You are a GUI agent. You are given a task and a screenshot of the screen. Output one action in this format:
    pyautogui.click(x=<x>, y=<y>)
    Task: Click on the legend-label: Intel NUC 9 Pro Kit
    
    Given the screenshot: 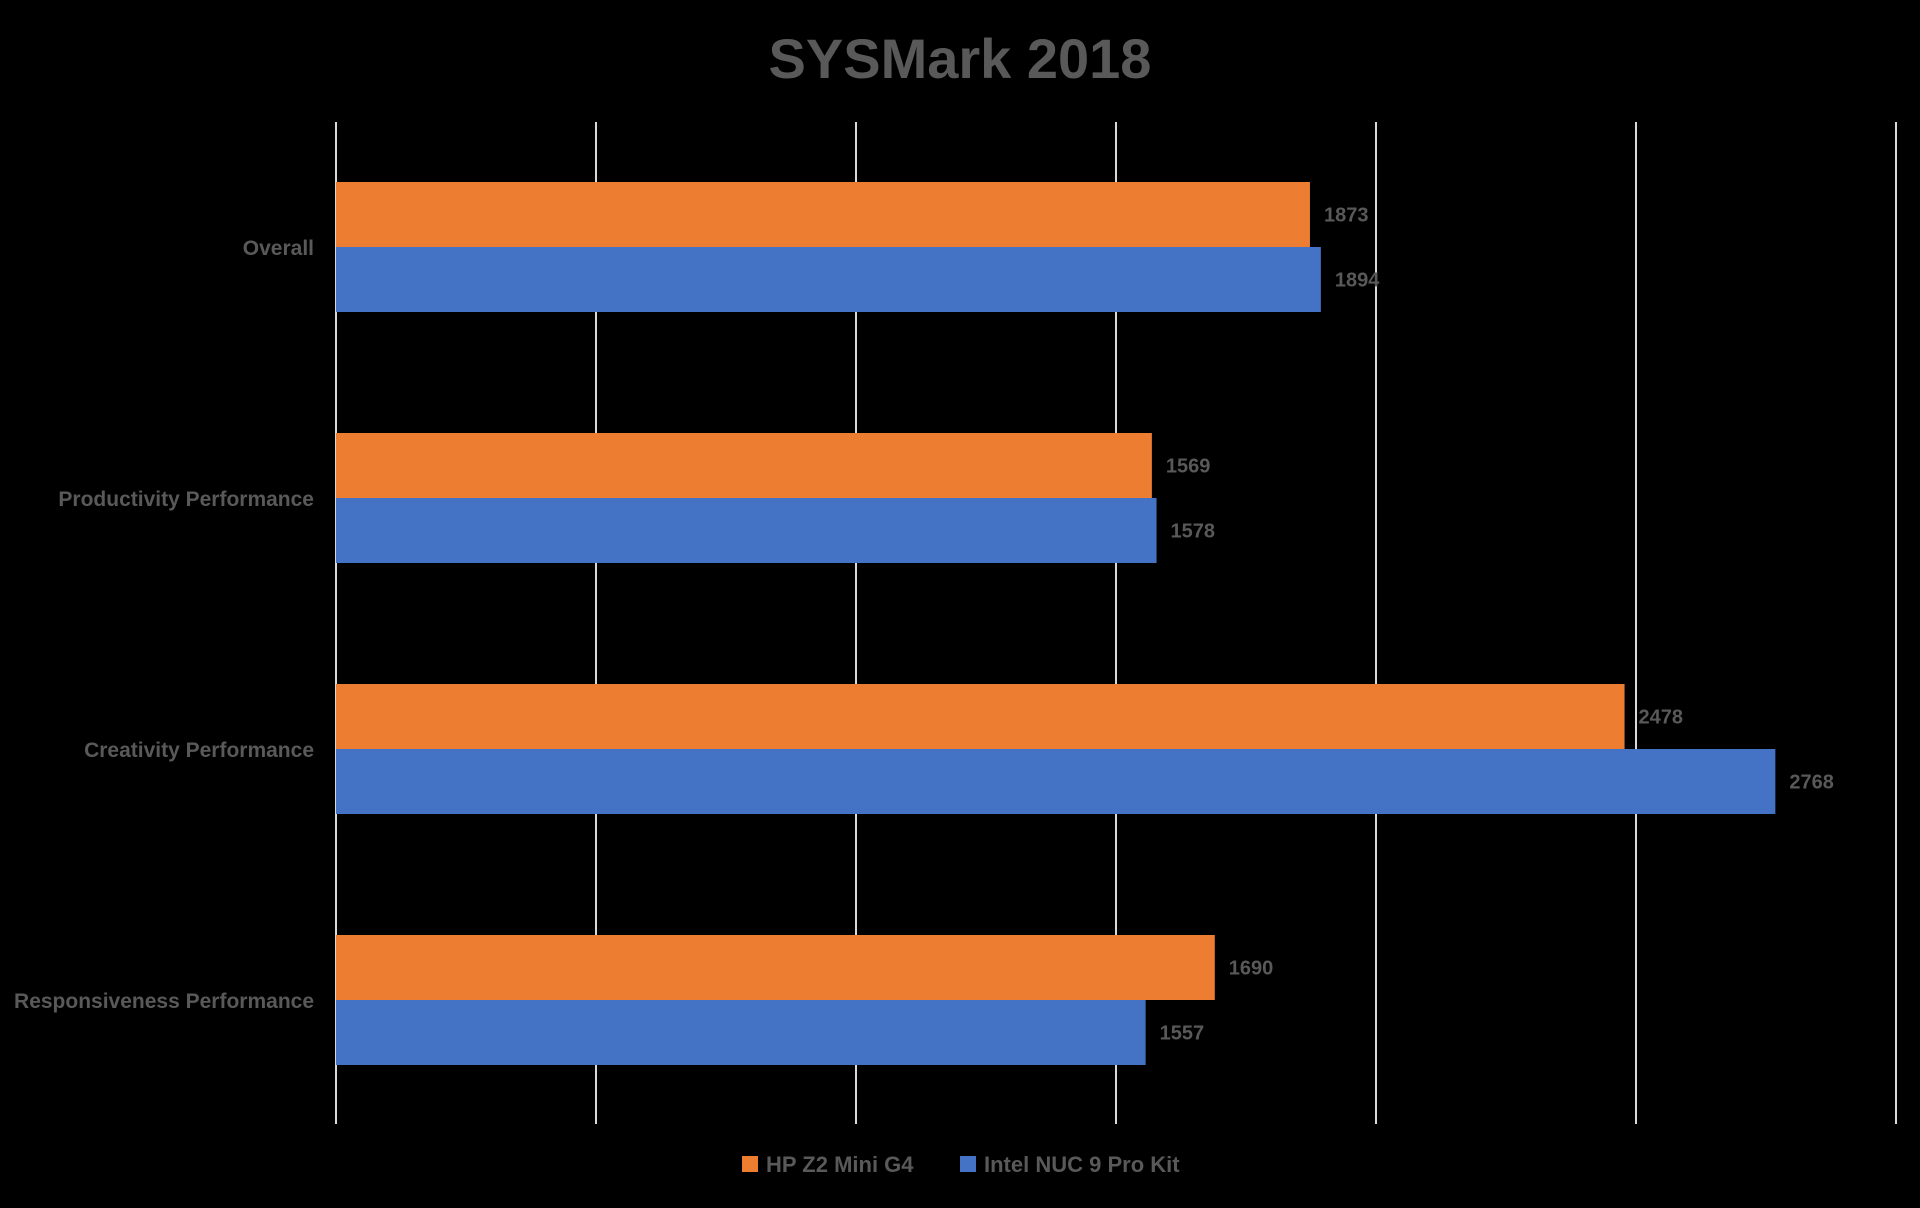 What is the action you would take?
    pyautogui.click(x=1082, y=1164)
    